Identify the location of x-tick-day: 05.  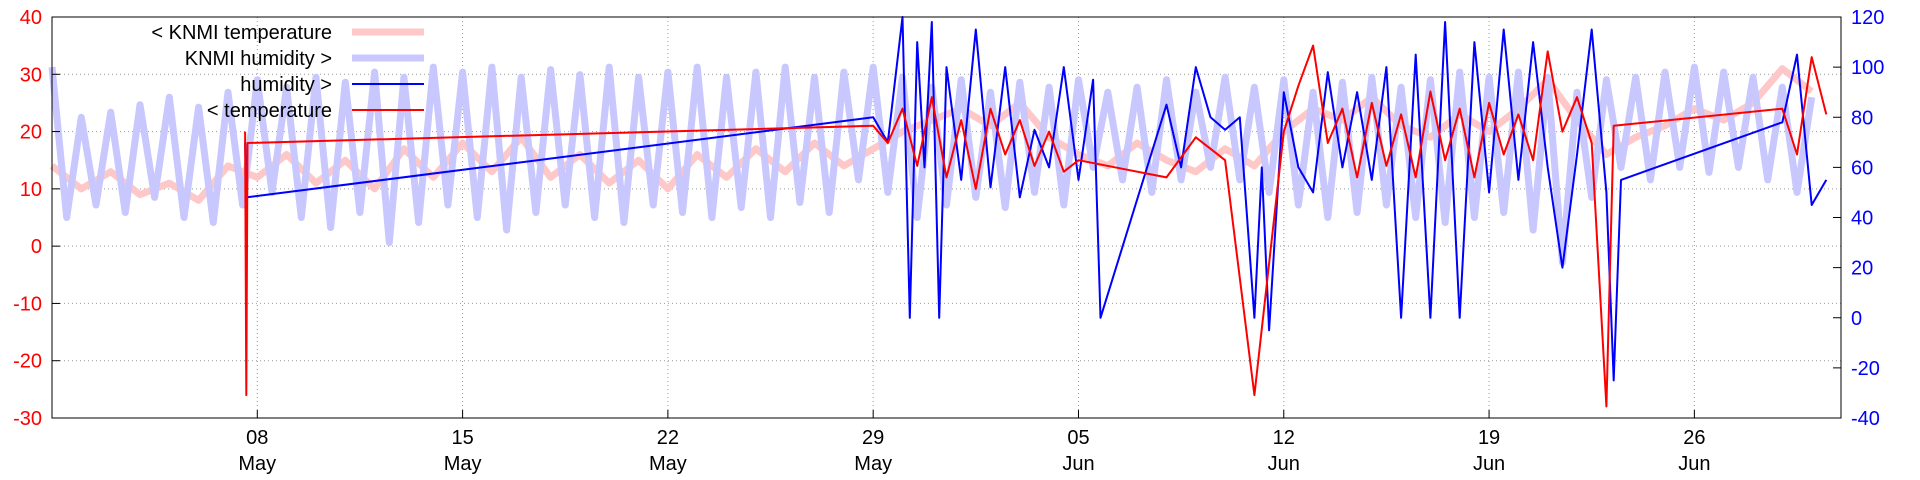
(1078, 438).